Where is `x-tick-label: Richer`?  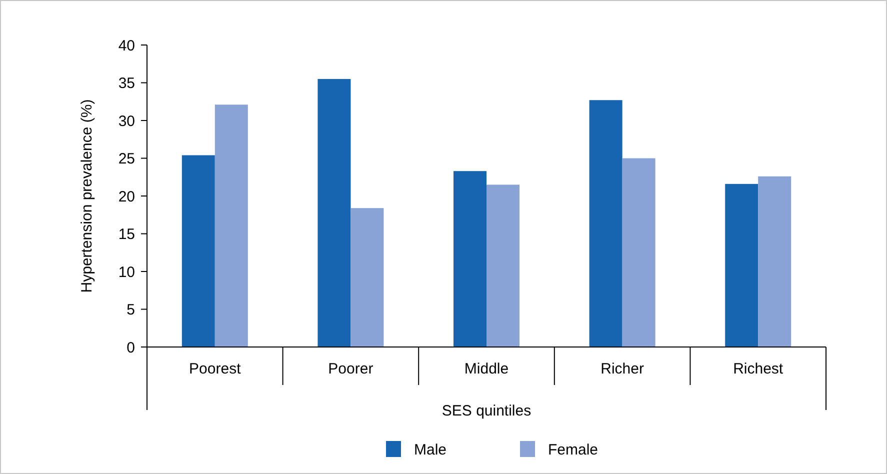
x-tick-label: Richer is located at coordinates (622, 369).